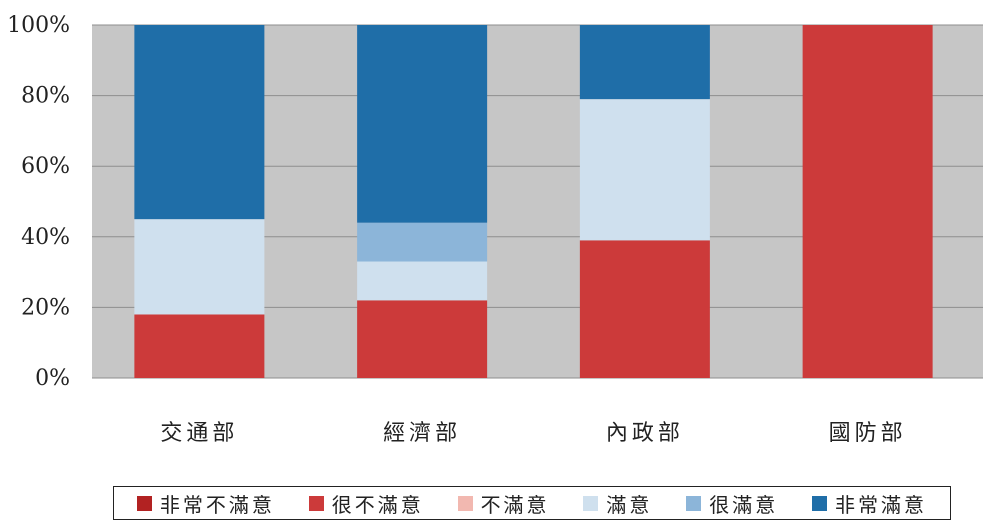  I want to click on legend-item: 滿意, so click(617, 503).